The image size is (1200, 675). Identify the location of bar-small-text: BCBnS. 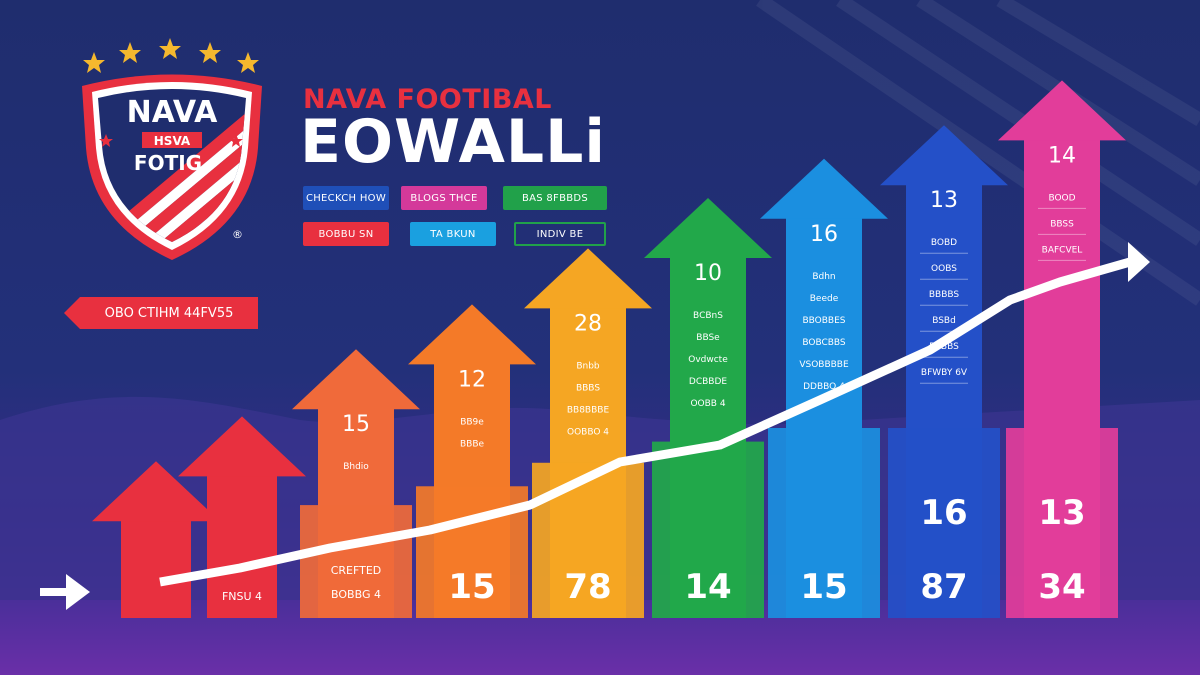
(708, 316).